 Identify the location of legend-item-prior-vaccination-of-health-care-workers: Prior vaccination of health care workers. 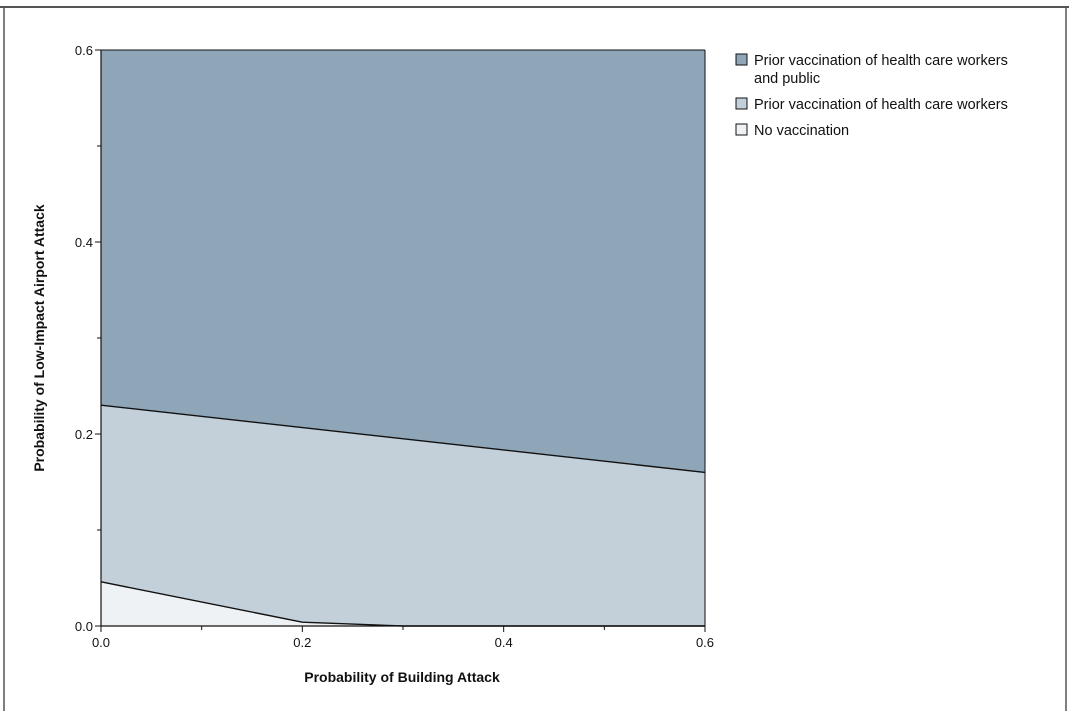
(871, 105).